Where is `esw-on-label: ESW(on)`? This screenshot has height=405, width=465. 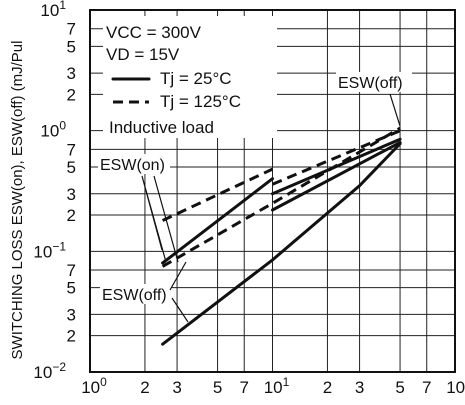 esw-on-label: ESW(on) is located at coordinates (132, 165).